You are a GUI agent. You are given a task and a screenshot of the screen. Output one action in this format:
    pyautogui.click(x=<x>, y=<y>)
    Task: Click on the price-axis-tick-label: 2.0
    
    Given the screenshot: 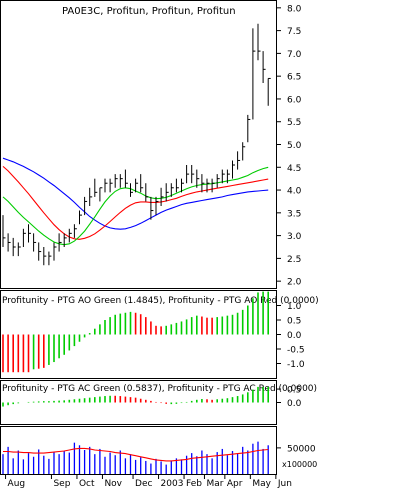 What is the action you would take?
    pyautogui.click(x=294, y=283)
    